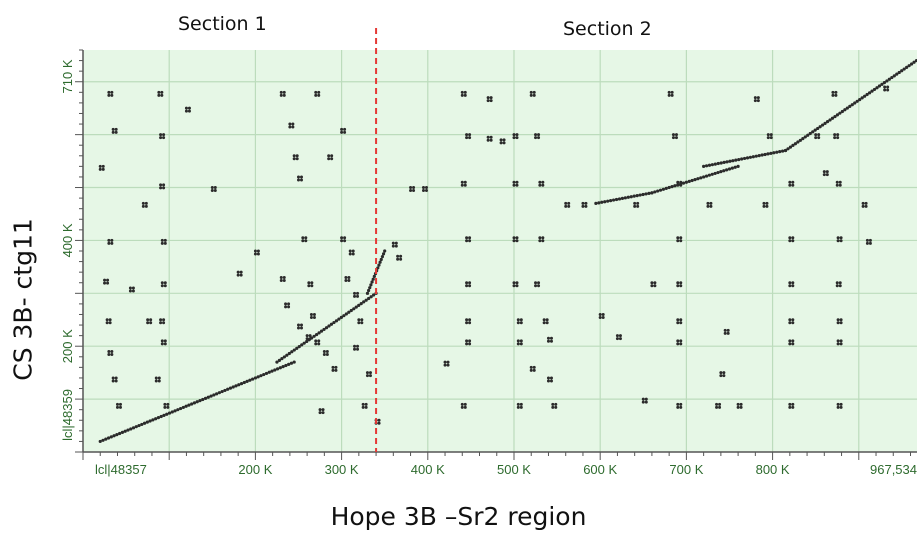 This screenshot has height=536, width=917. I want to click on x-tick-label: 700 K, so click(686, 469).